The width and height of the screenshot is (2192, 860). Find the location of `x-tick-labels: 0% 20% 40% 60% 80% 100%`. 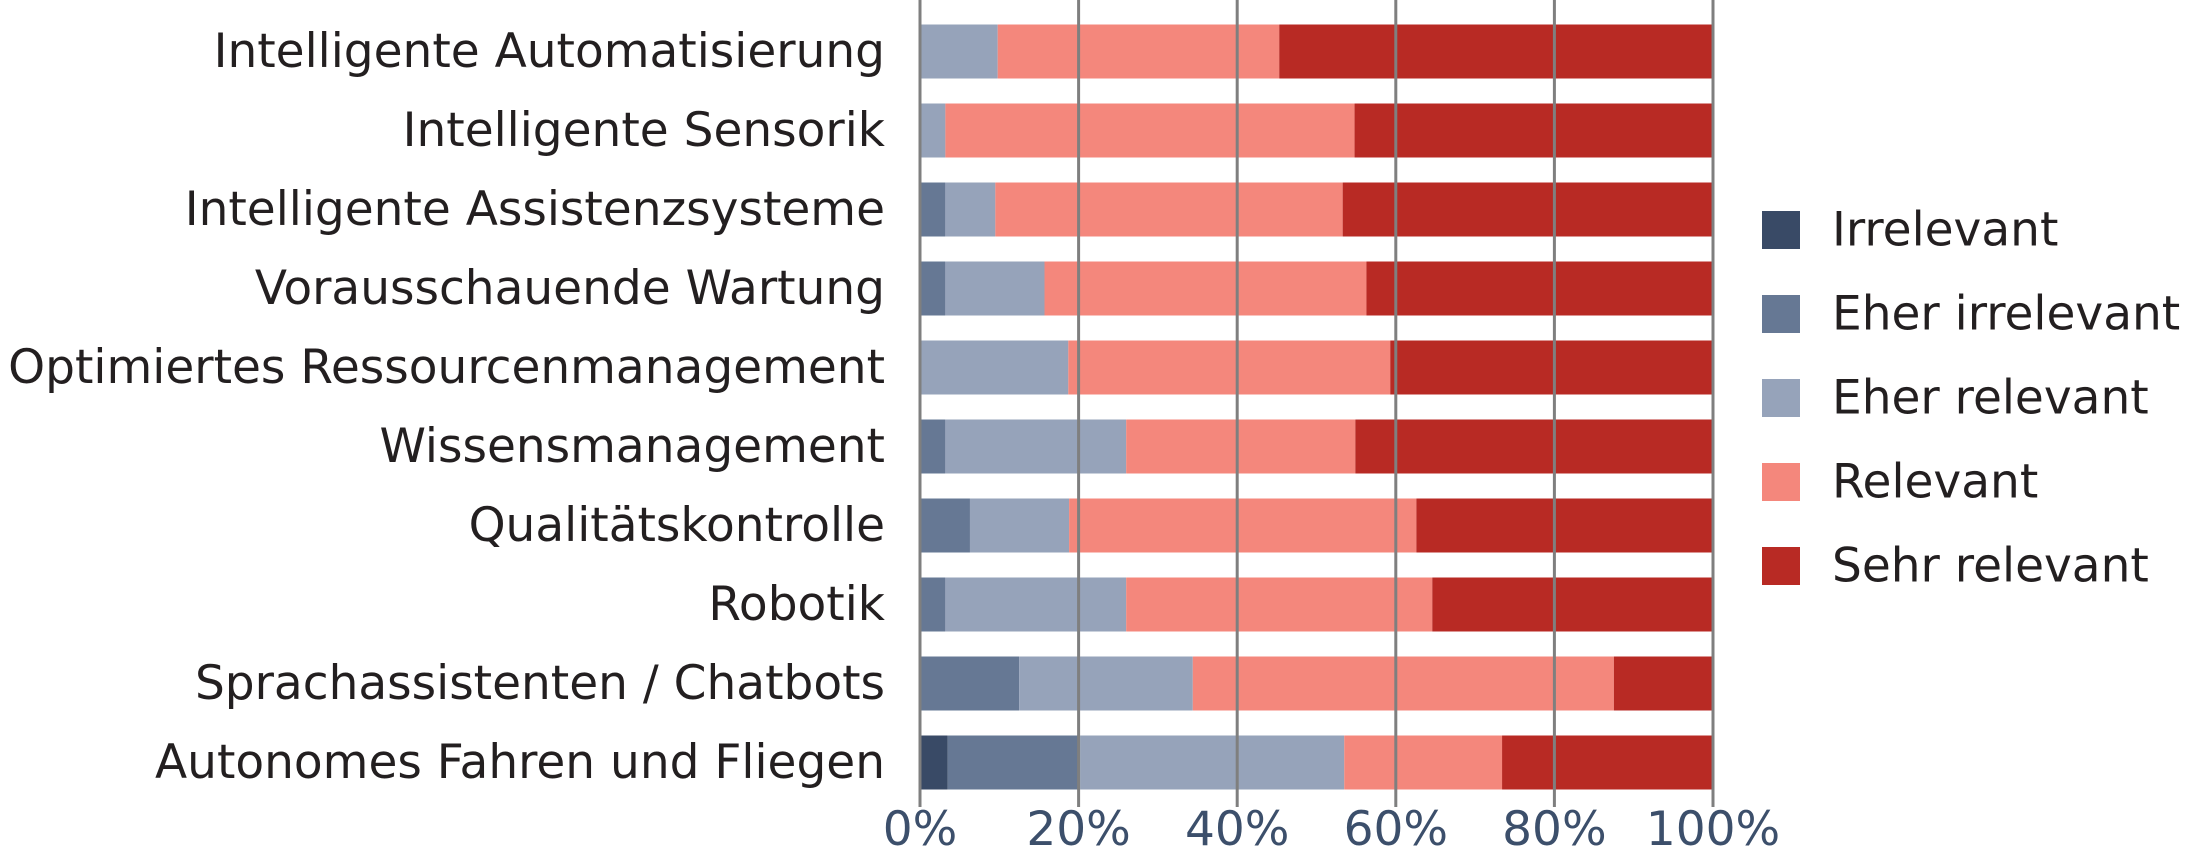

x-tick-labels: 0% 20% 40% 60% 80% 100% is located at coordinates (1331, 829).